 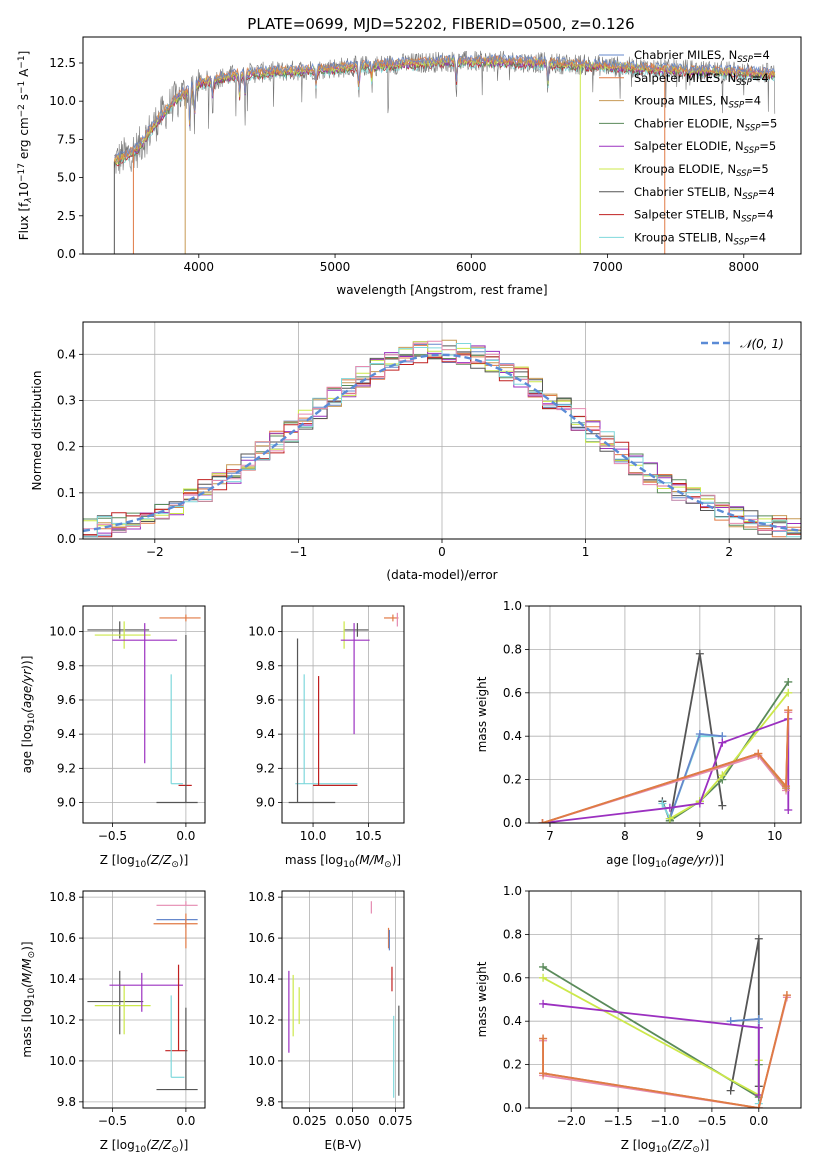 What do you see at coordinates (701, 170) in the screenshot?
I see `legend-entry: Kroupa ELODIE, NSSP=5` at bounding box center [701, 170].